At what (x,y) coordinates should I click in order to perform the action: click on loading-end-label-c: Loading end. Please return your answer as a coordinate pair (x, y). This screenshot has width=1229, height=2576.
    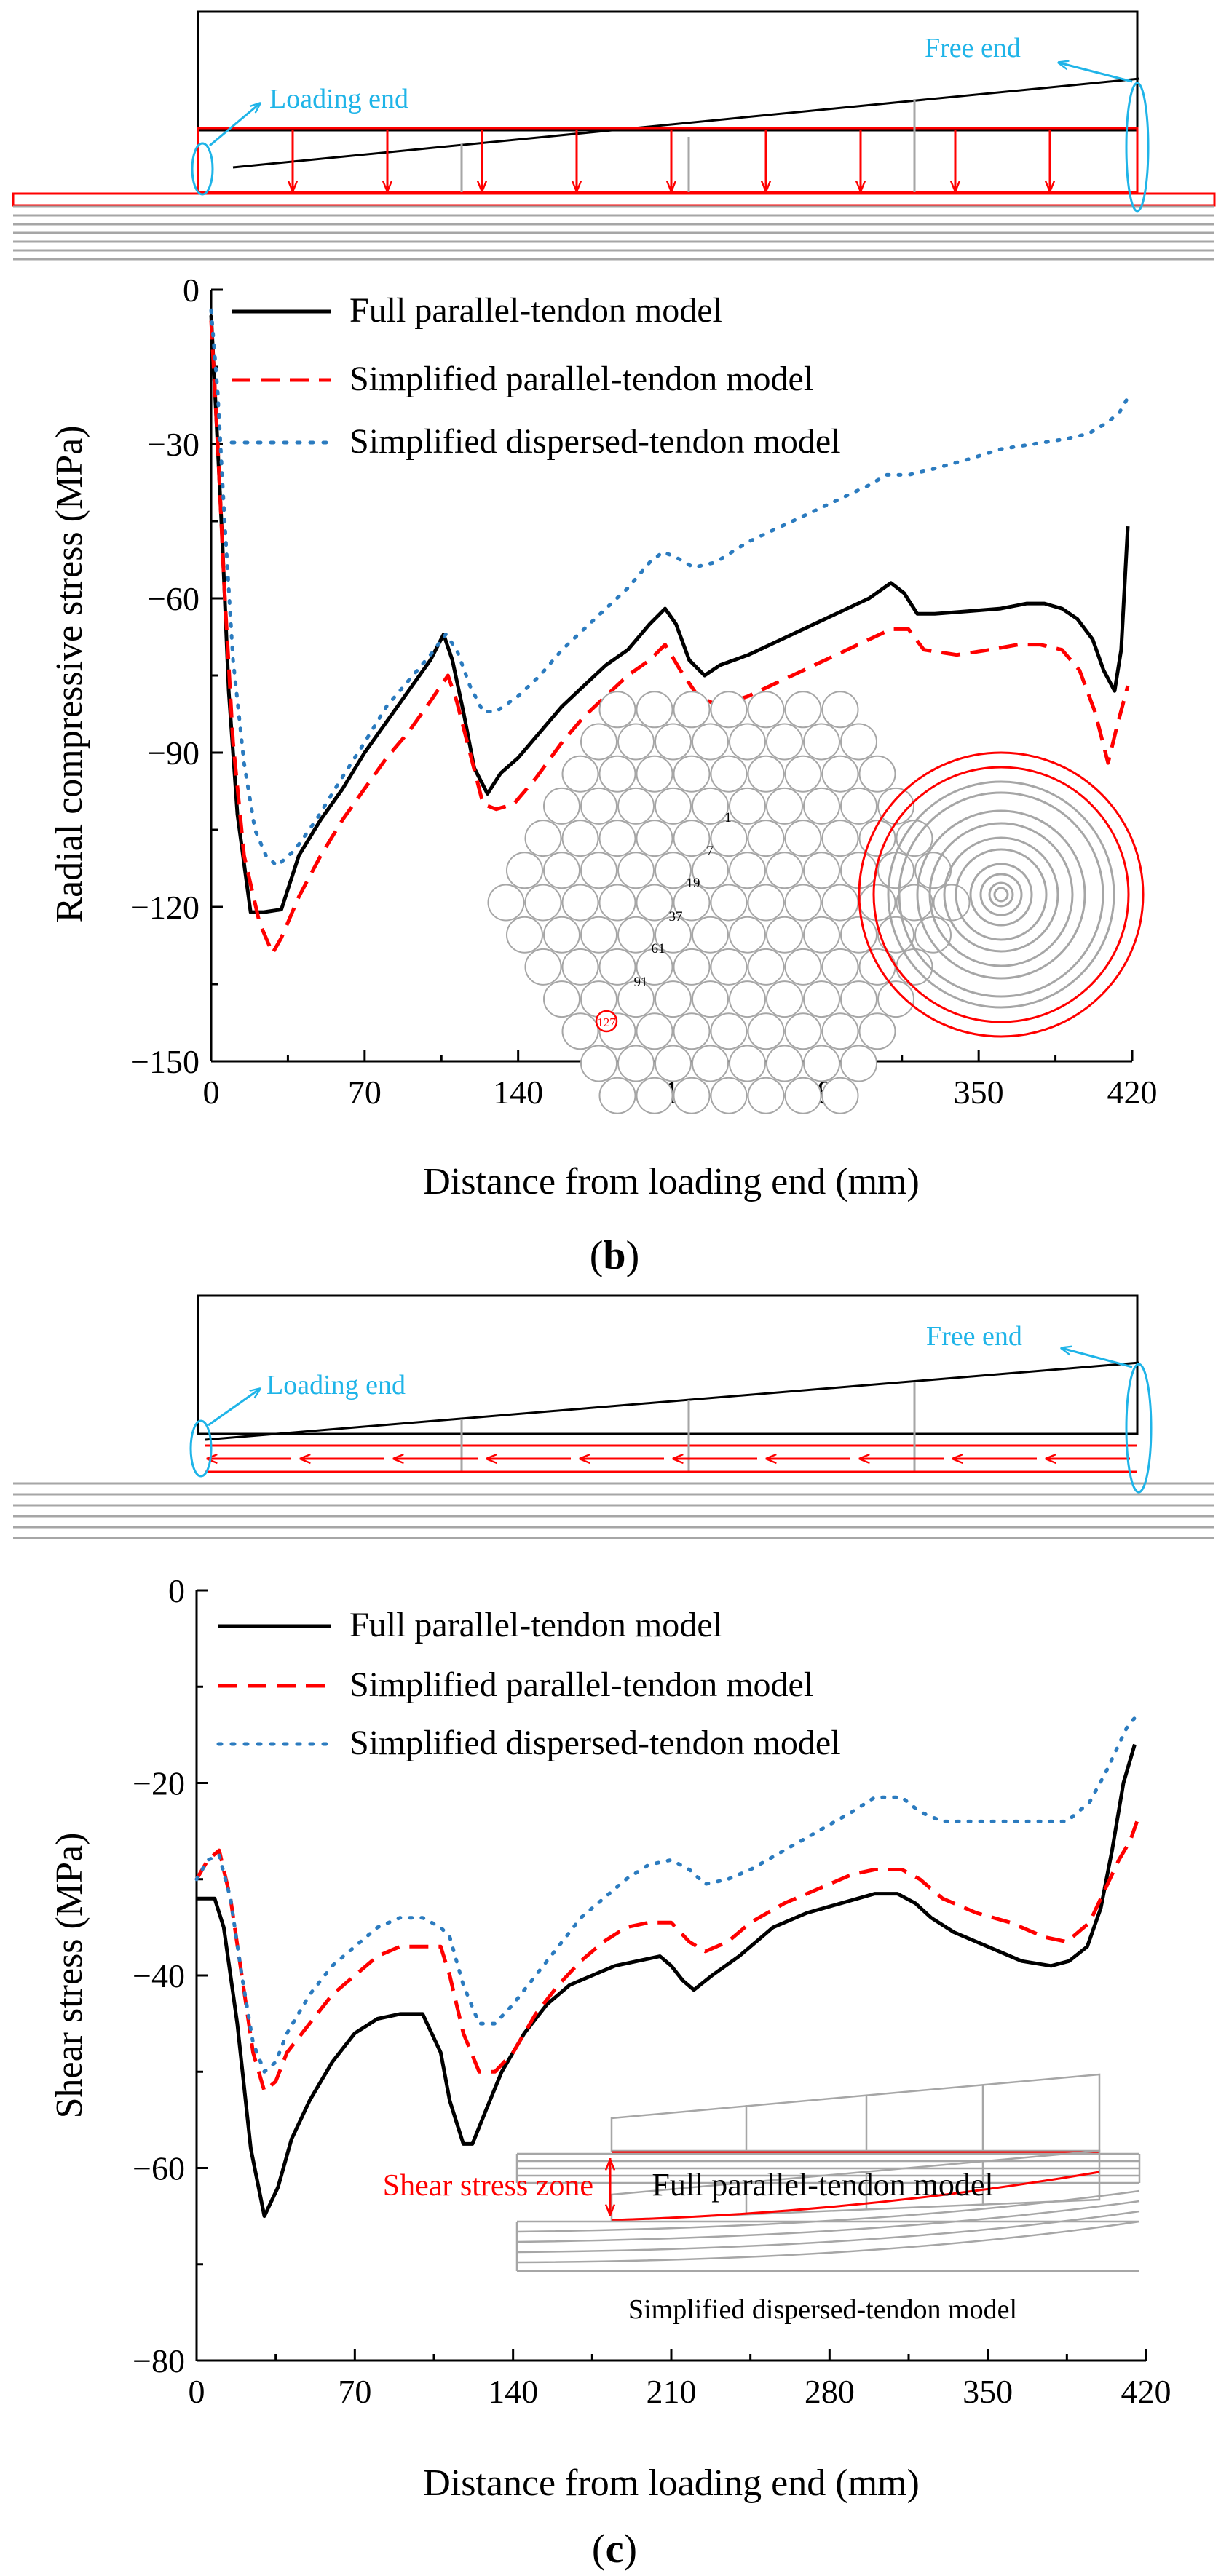
    Looking at the image, I should click on (336, 1385).